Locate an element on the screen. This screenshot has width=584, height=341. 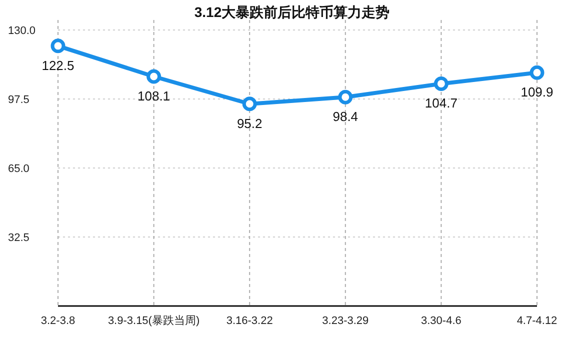
data-label: 122.5 is located at coordinates (58, 65).